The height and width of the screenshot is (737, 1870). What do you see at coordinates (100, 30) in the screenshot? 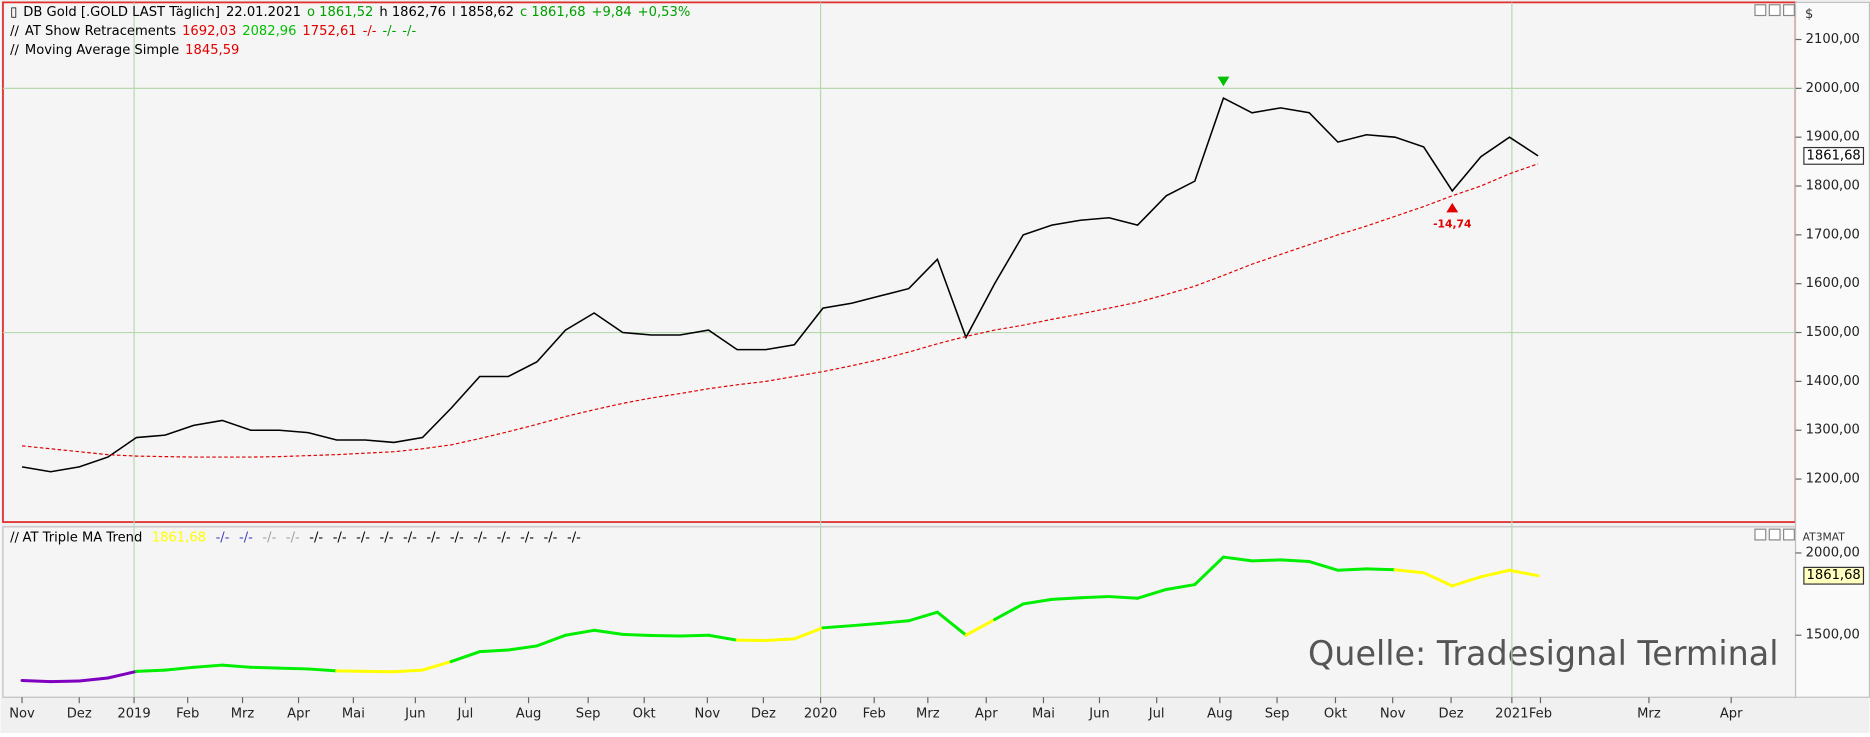
I see `indicator-name: AT Show Retracements` at bounding box center [100, 30].